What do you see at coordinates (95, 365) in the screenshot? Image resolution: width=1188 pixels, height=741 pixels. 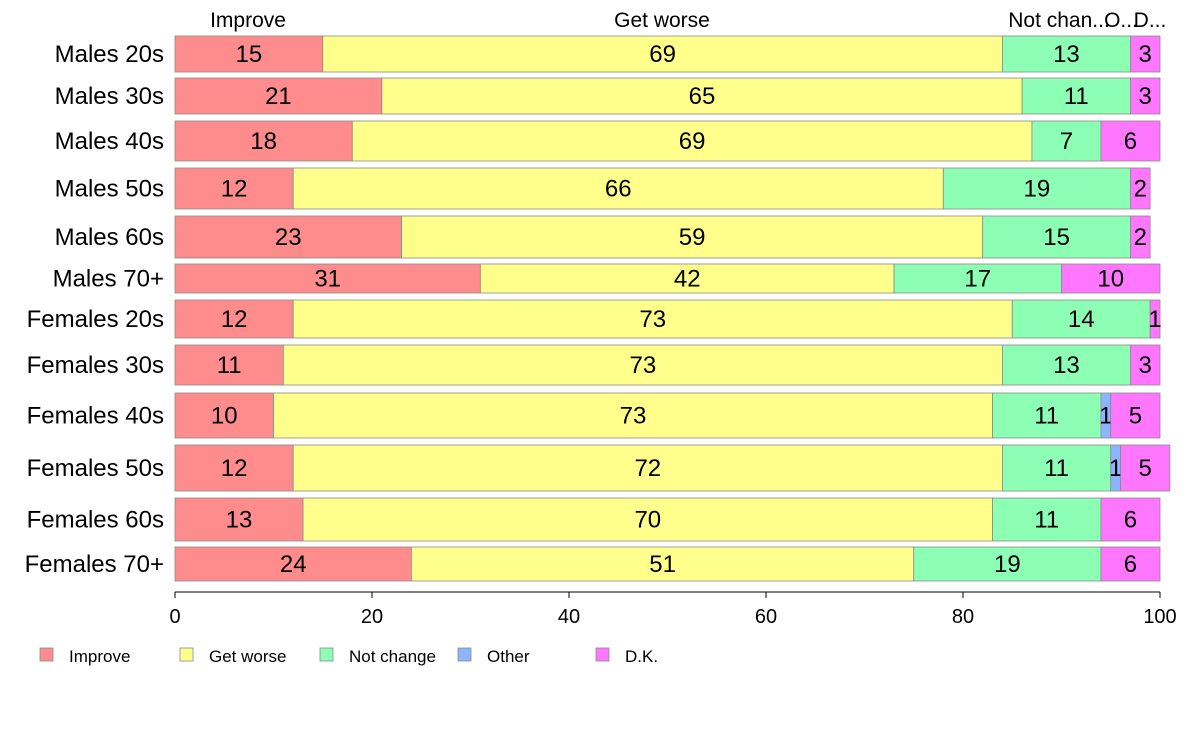 I see `category-label: Females 30s` at bounding box center [95, 365].